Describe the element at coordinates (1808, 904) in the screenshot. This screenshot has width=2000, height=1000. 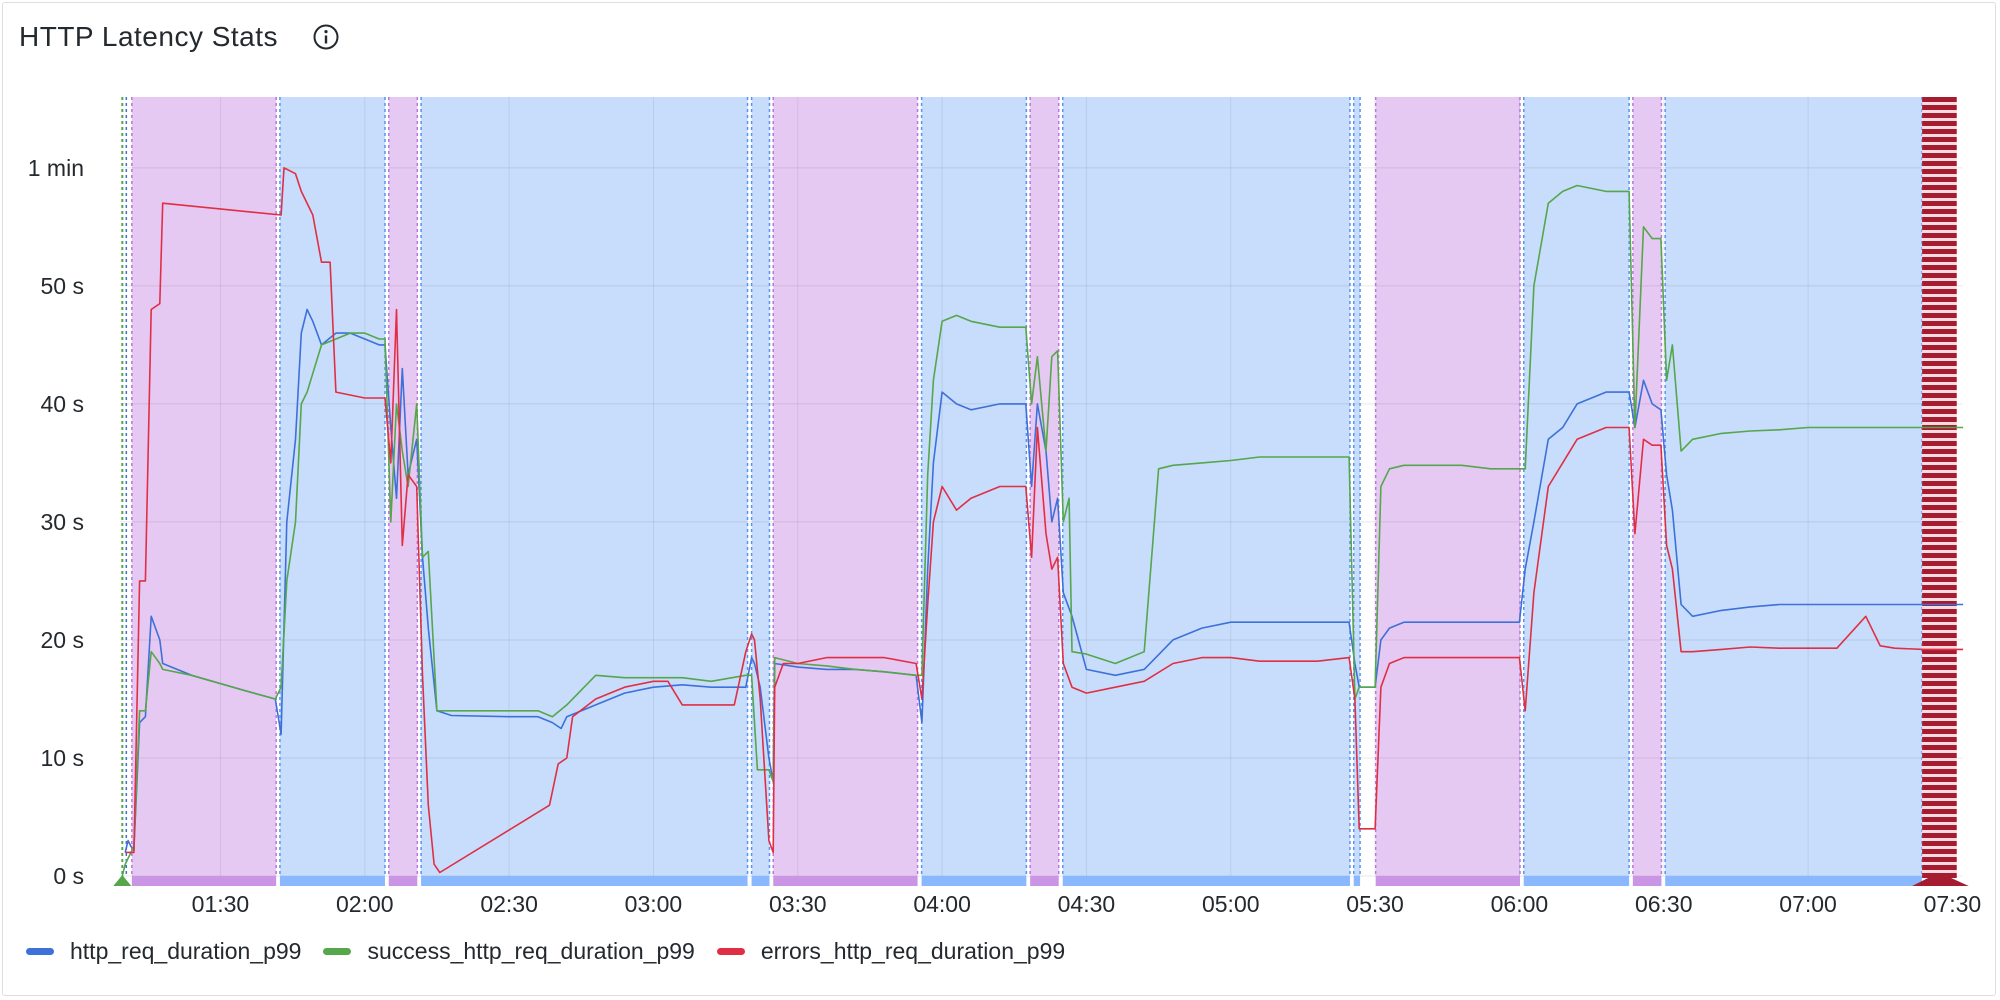
I see `x-tick-label: 07:00` at that location.